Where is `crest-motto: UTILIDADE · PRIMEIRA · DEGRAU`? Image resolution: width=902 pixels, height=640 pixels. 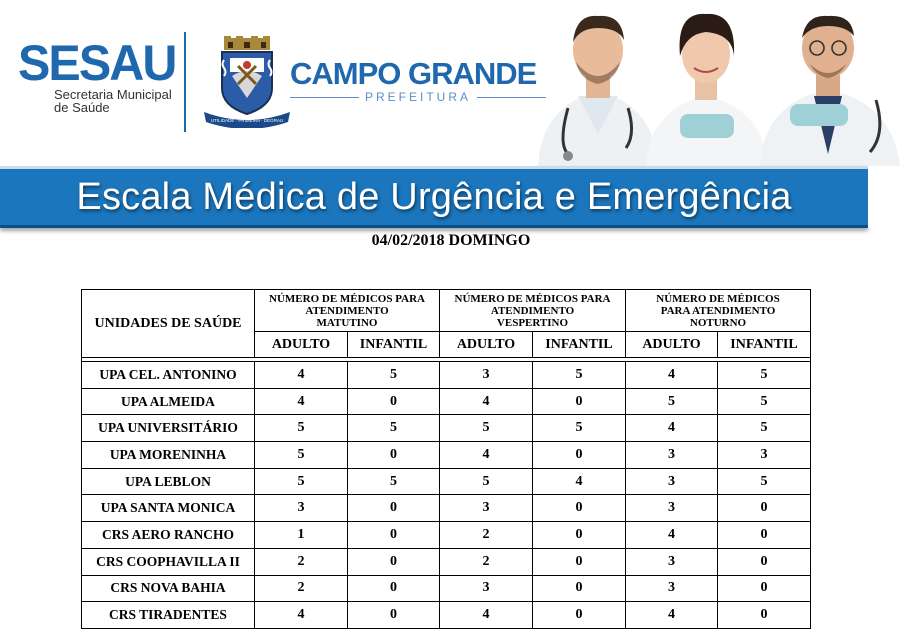 crest-motto: UTILIDADE · PRIMEIRA · DEGRAU is located at coordinates (247, 120).